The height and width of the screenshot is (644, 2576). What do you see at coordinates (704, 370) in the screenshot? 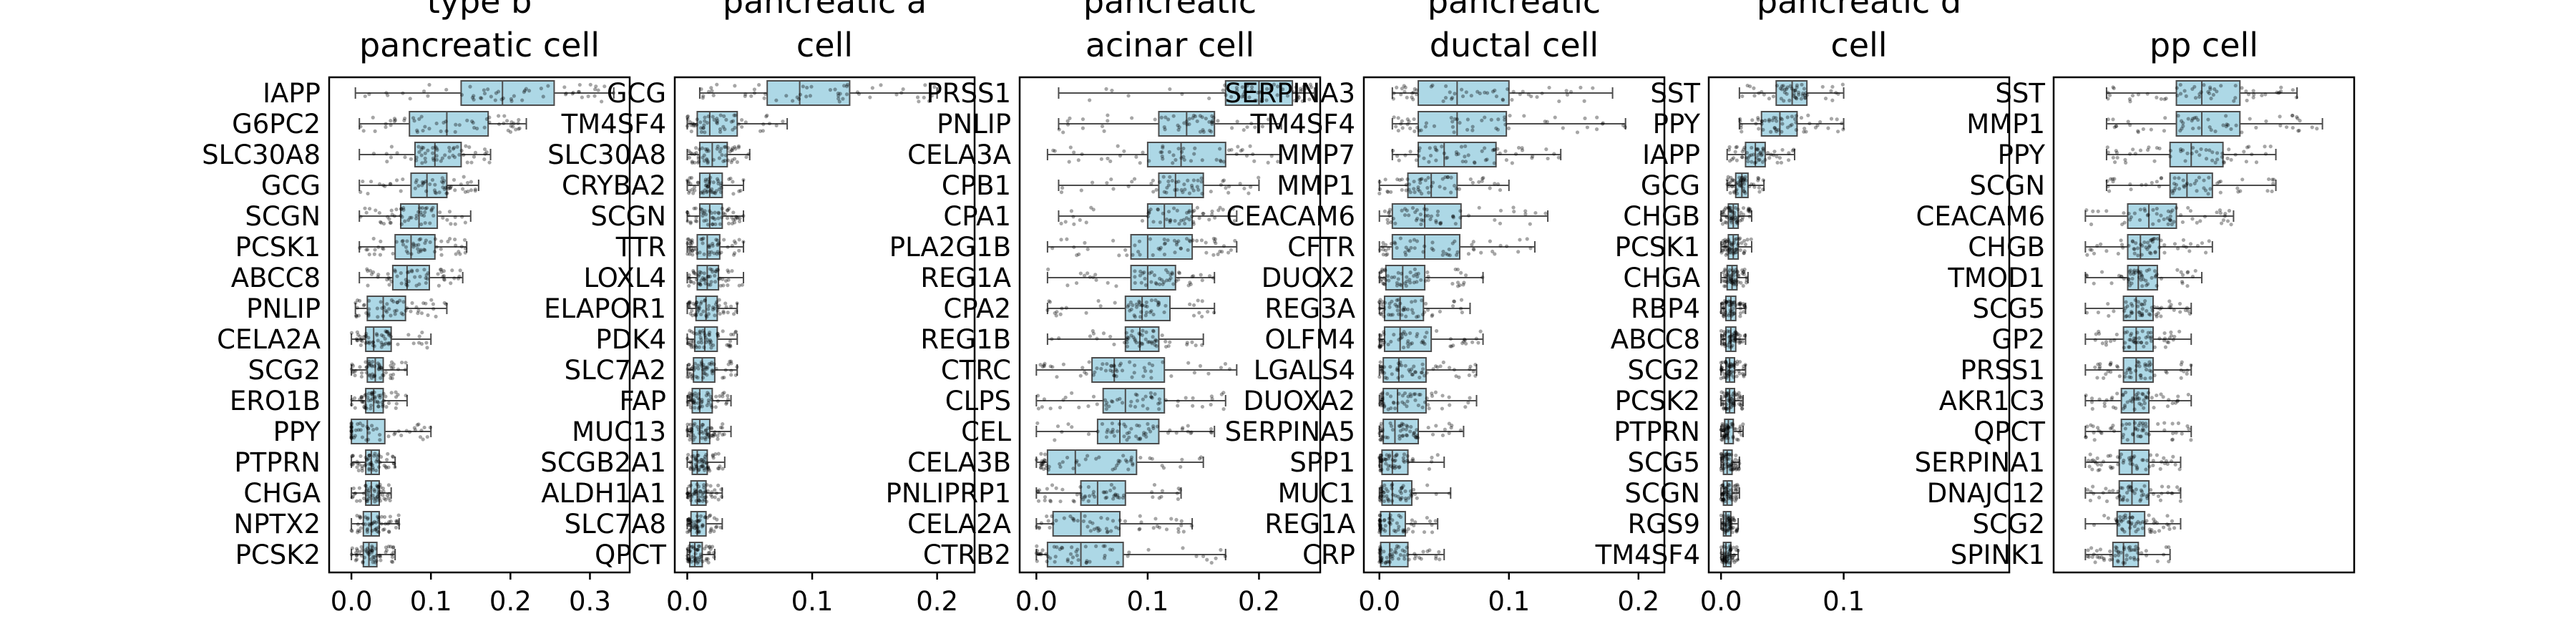
I see `box-SLC7A2` at bounding box center [704, 370].